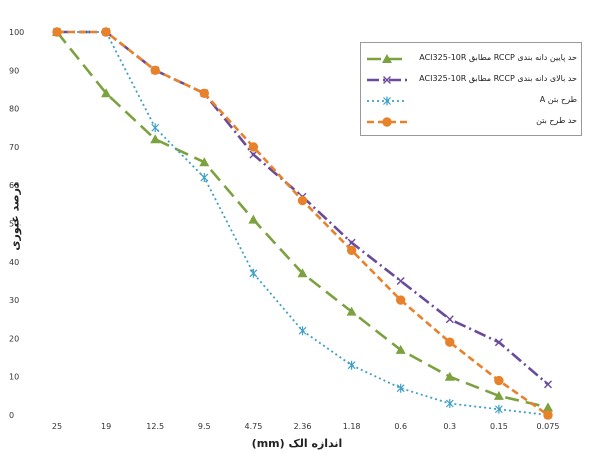 This screenshot has height=465, width=594. Describe the element at coordinates (556, 120) in the screenshot. I see `legend-label: حد طرح بتن` at that location.